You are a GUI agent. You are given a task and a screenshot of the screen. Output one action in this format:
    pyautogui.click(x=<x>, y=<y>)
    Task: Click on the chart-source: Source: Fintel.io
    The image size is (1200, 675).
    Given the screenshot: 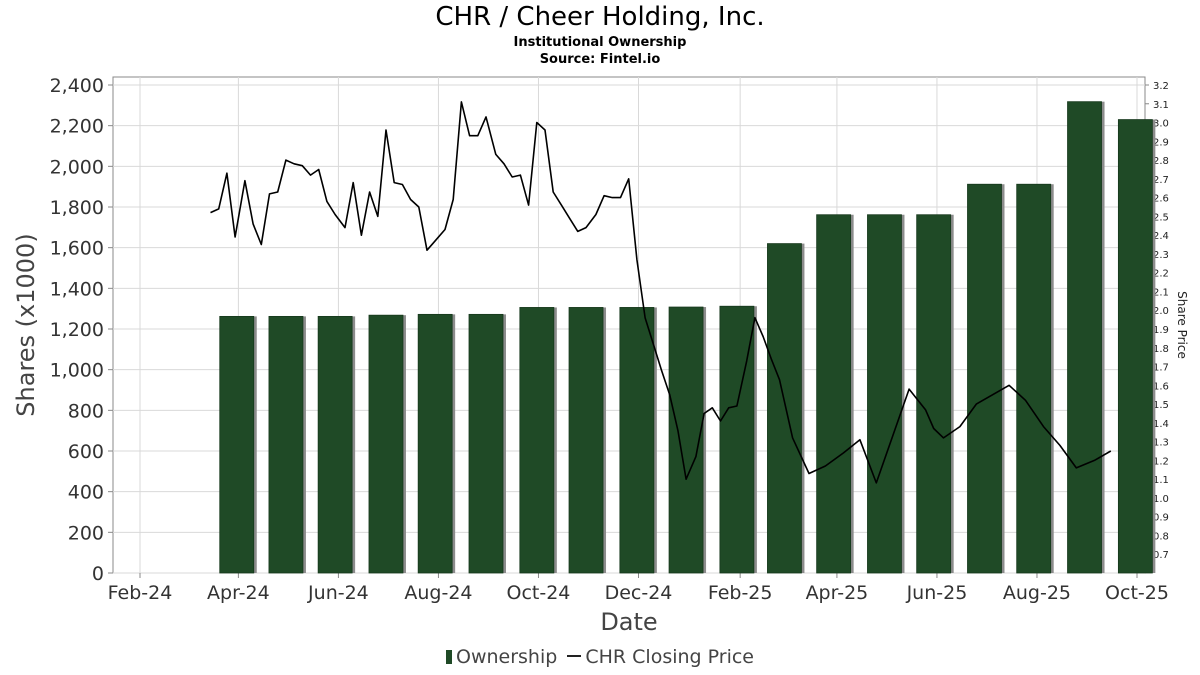 What is the action you would take?
    pyautogui.click(x=600, y=59)
    